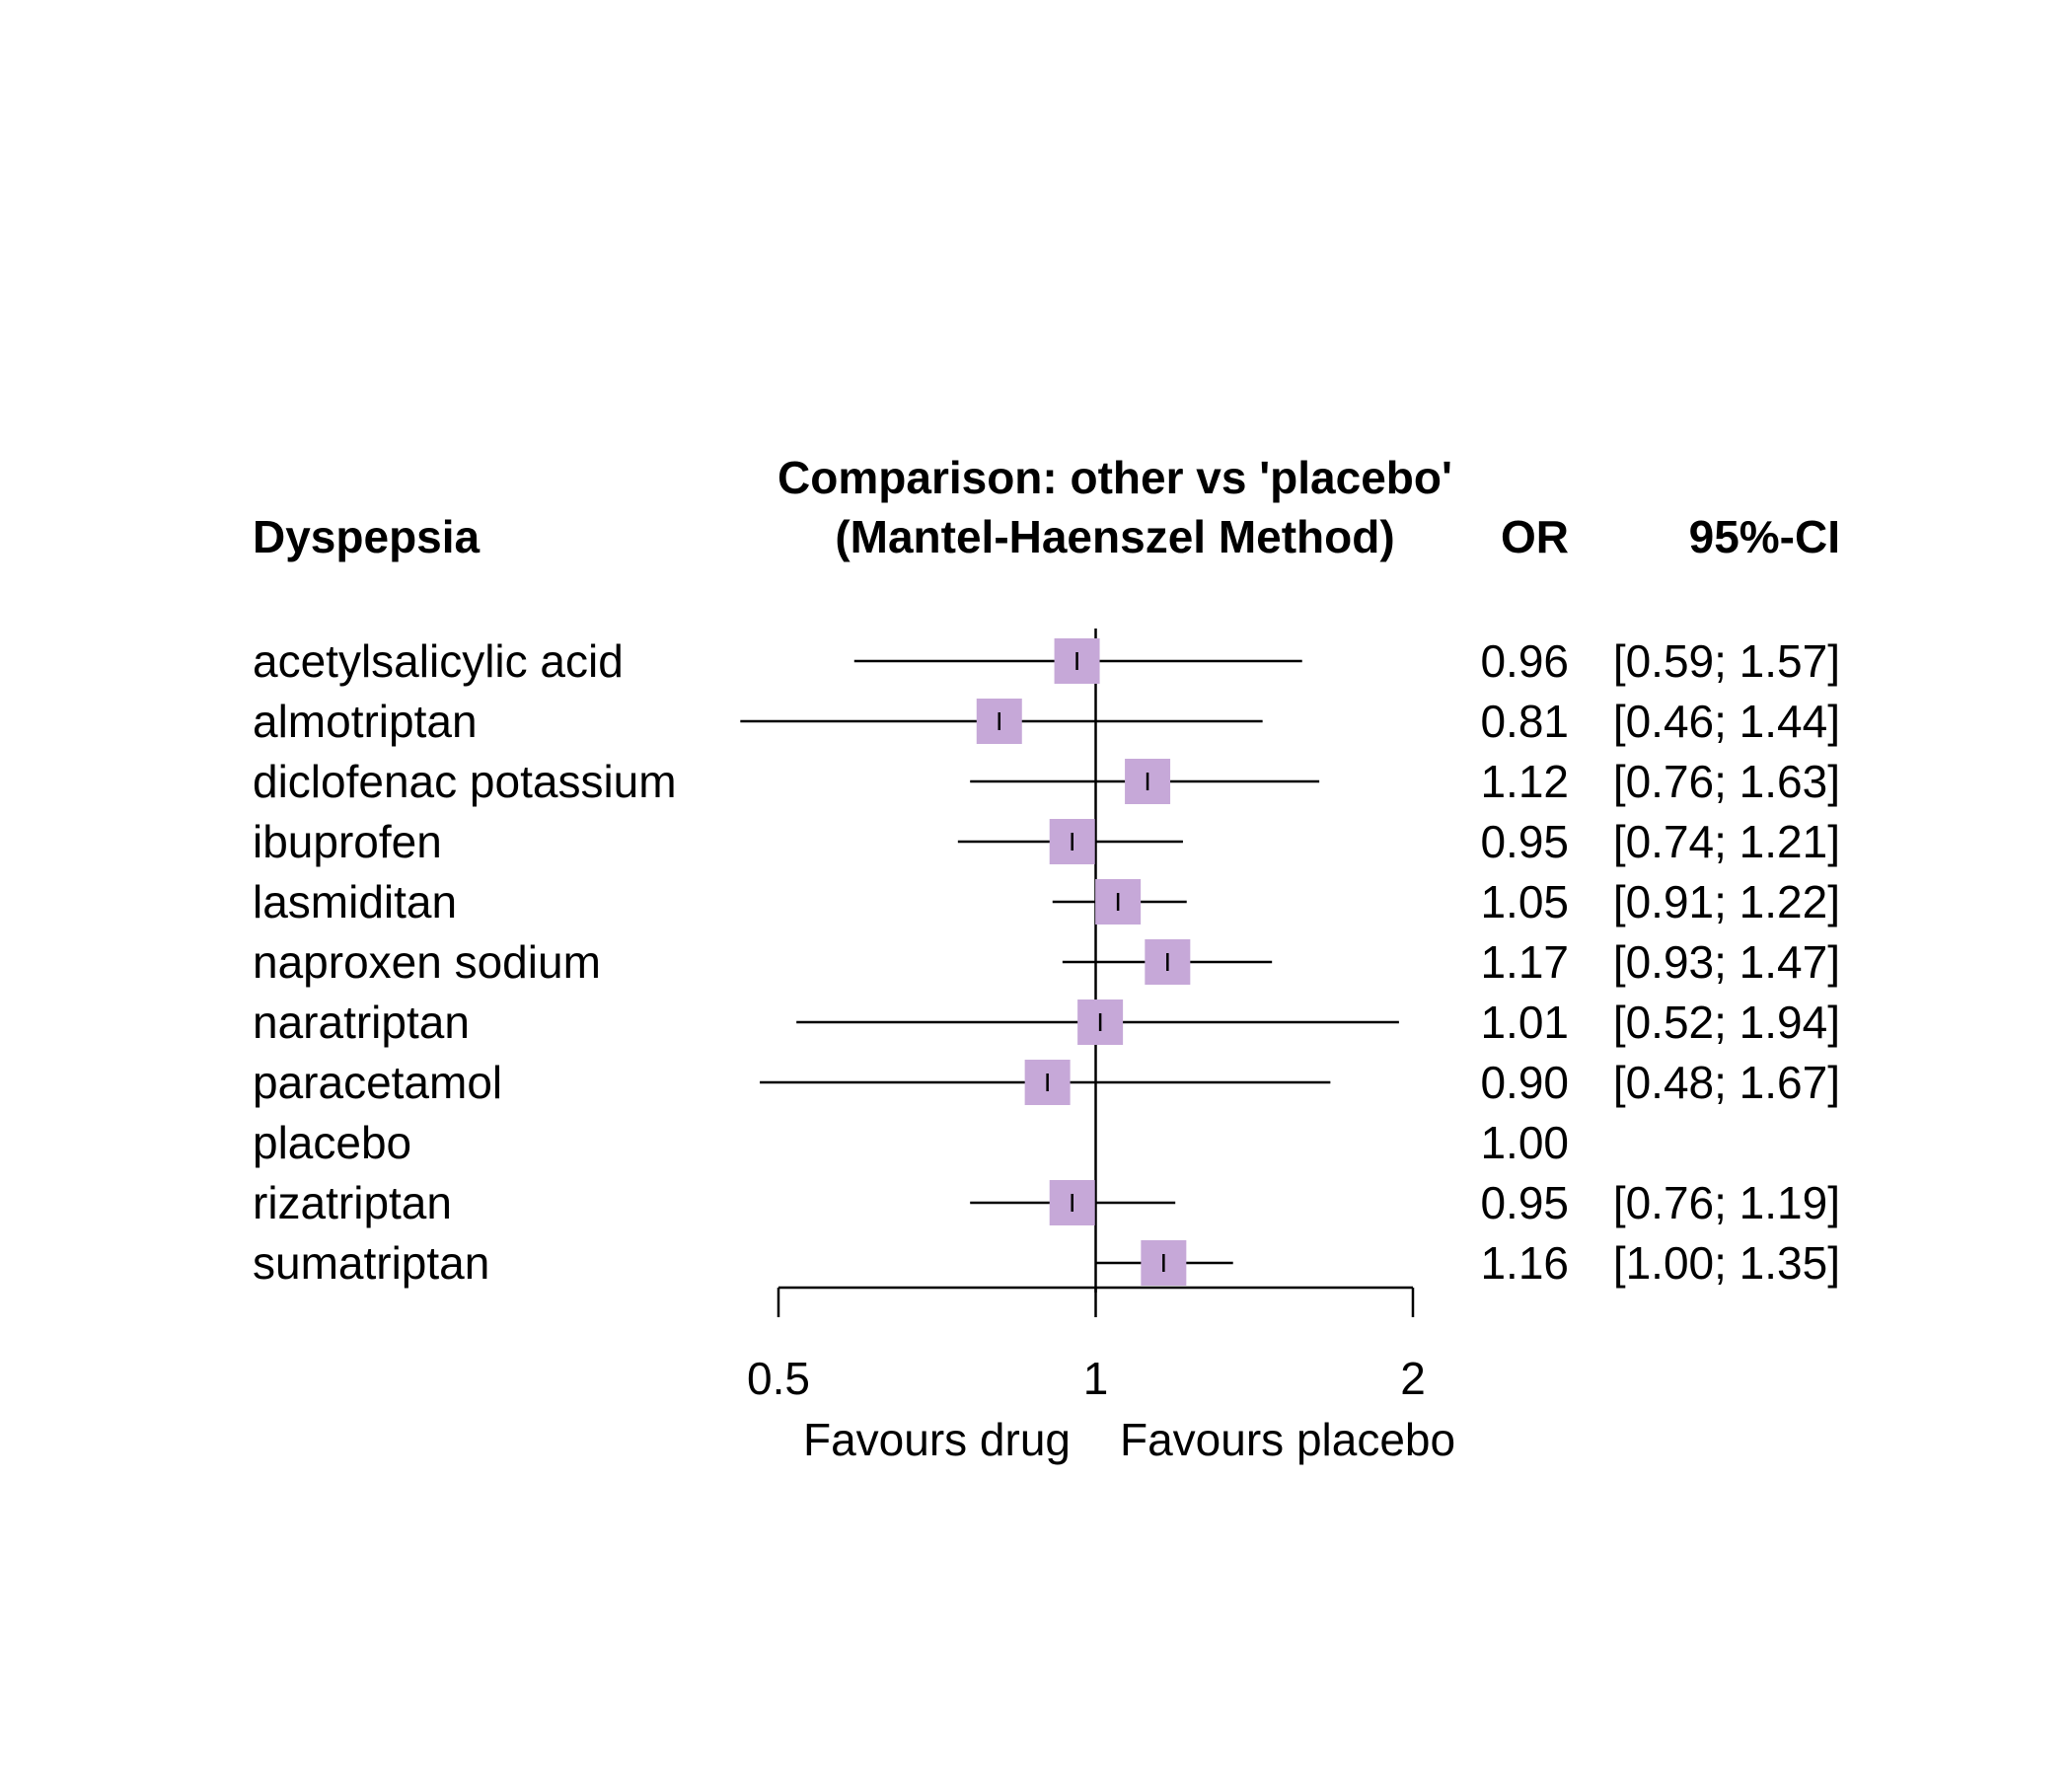 This screenshot has width=2072, height=1776. What do you see at coordinates (1046, 1083) in the screenshot?
I see `study-row: paracetamol 0.90 [0.48; 1.67]` at bounding box center [1046, 1083].